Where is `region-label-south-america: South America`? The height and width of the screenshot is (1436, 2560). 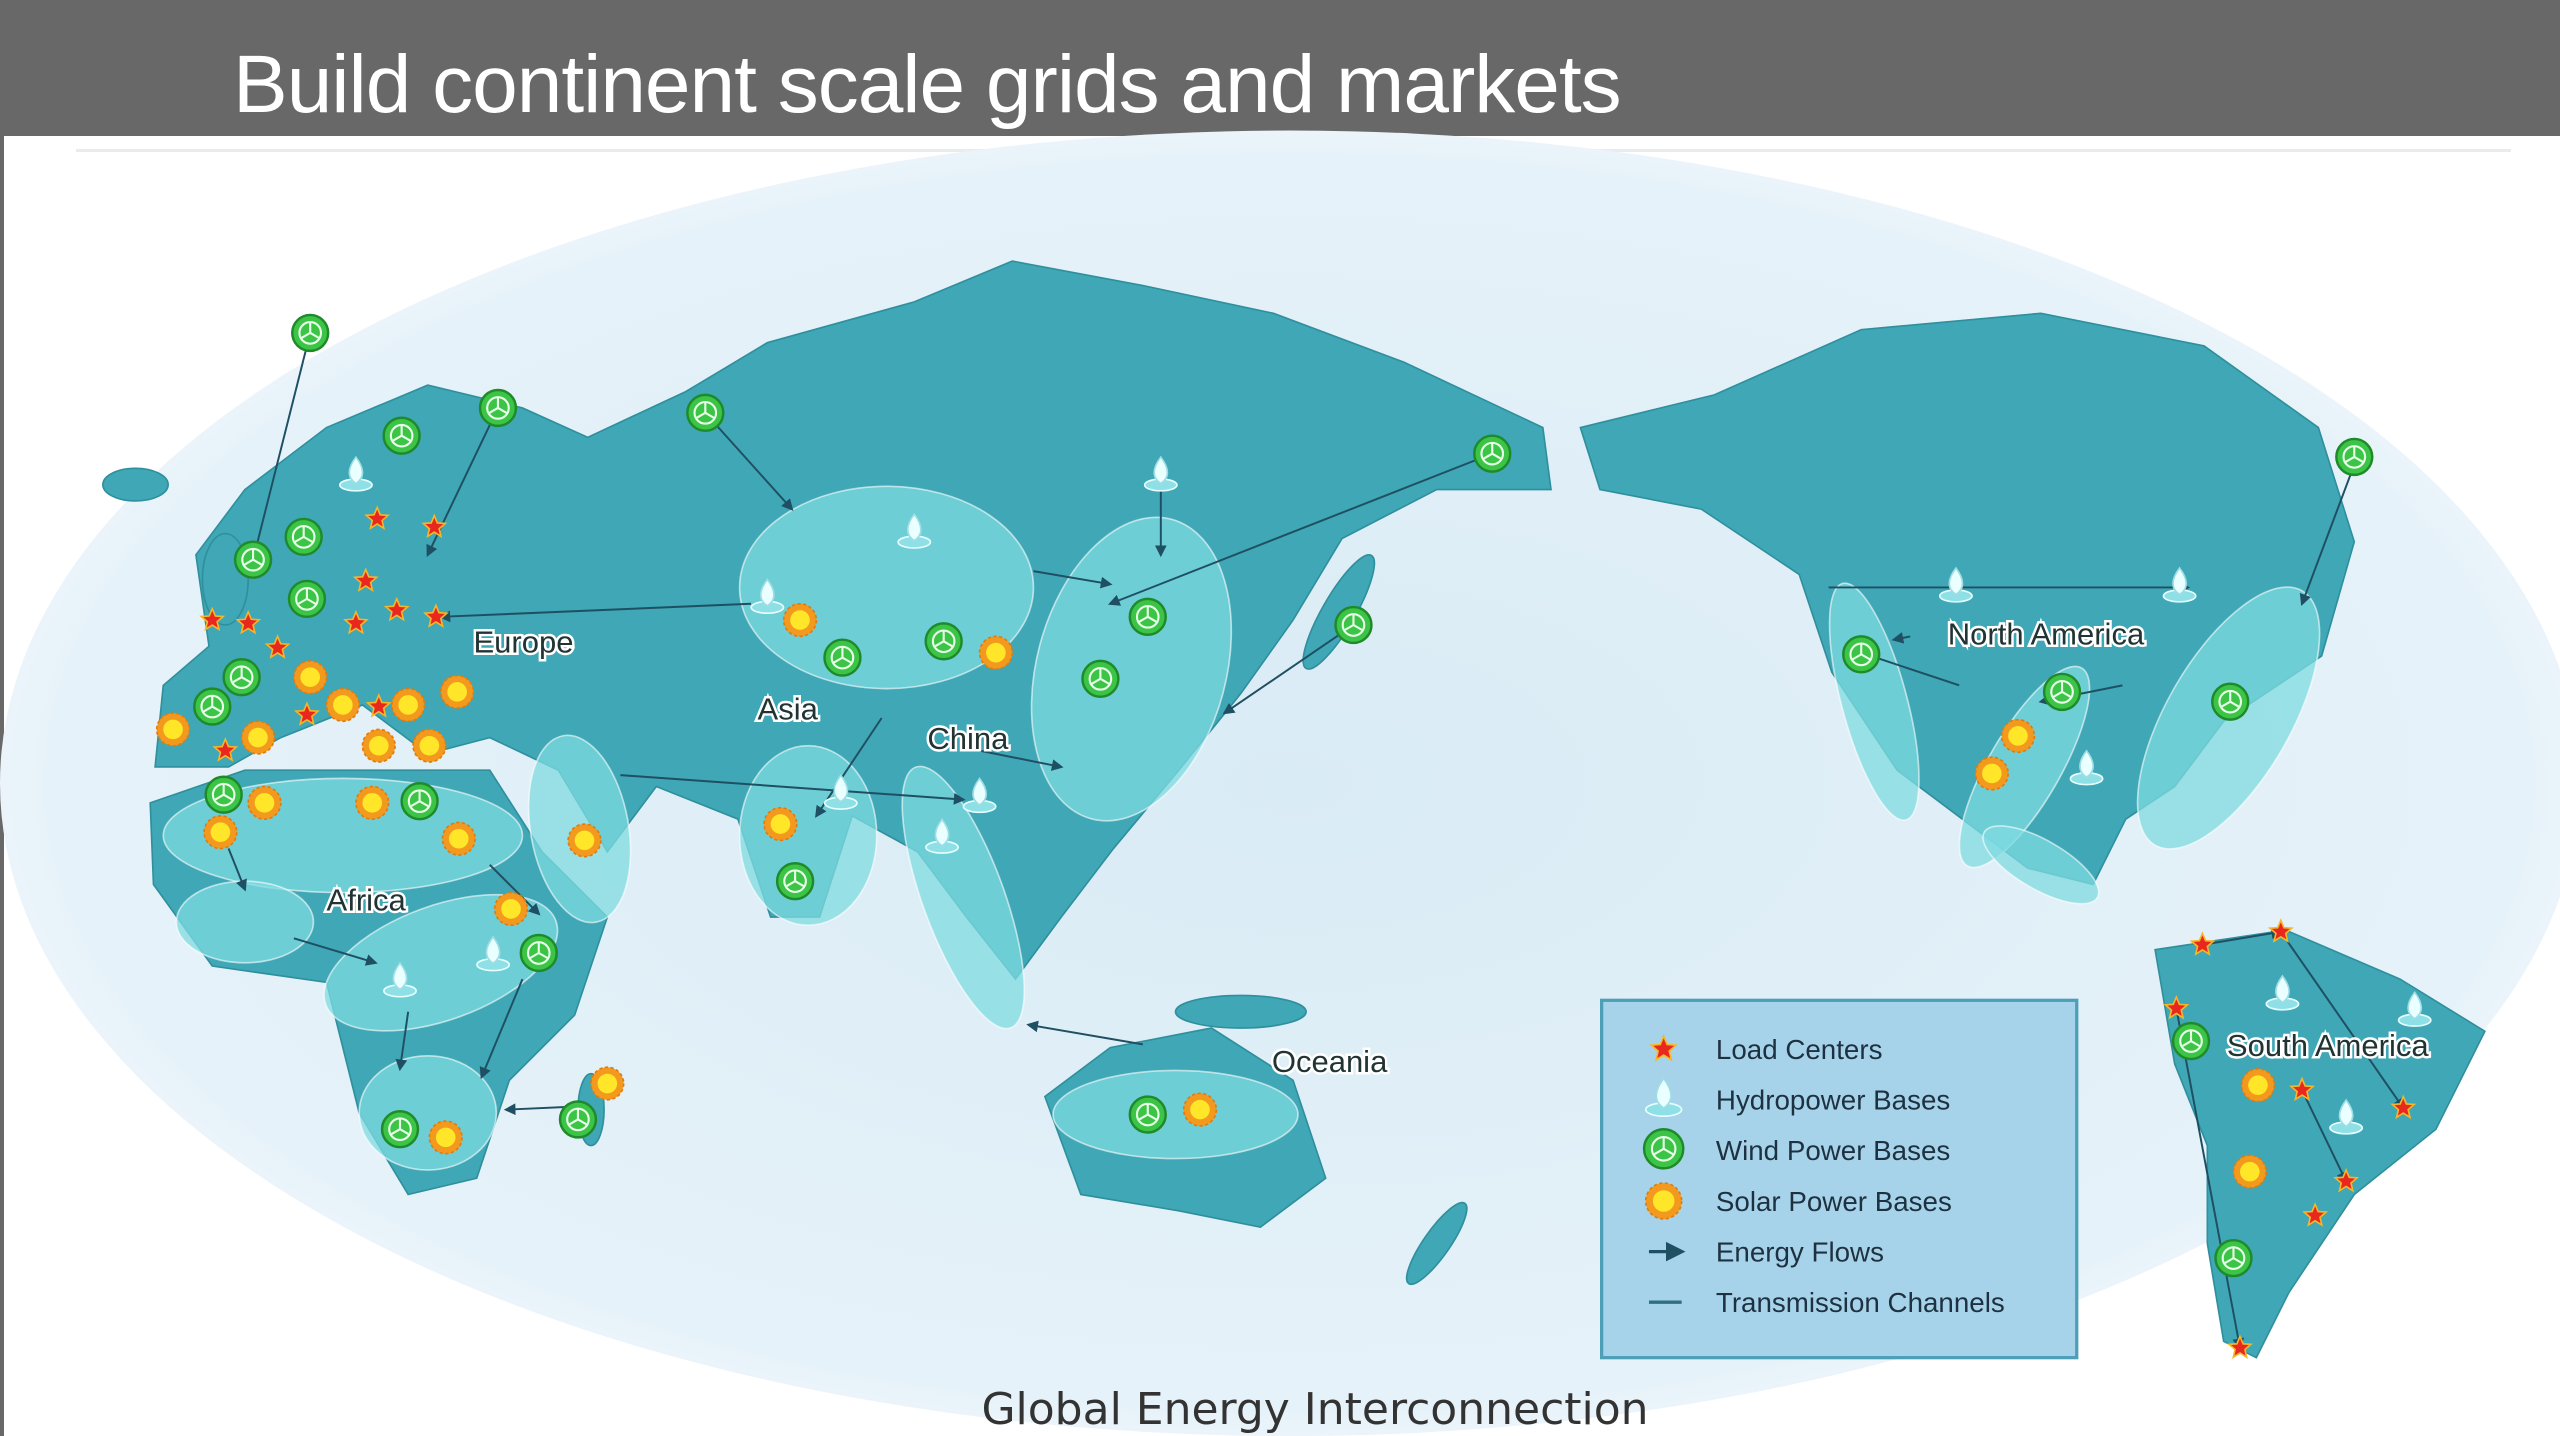
region-label-south-america: South America is located at coordinates (2328, 1045).